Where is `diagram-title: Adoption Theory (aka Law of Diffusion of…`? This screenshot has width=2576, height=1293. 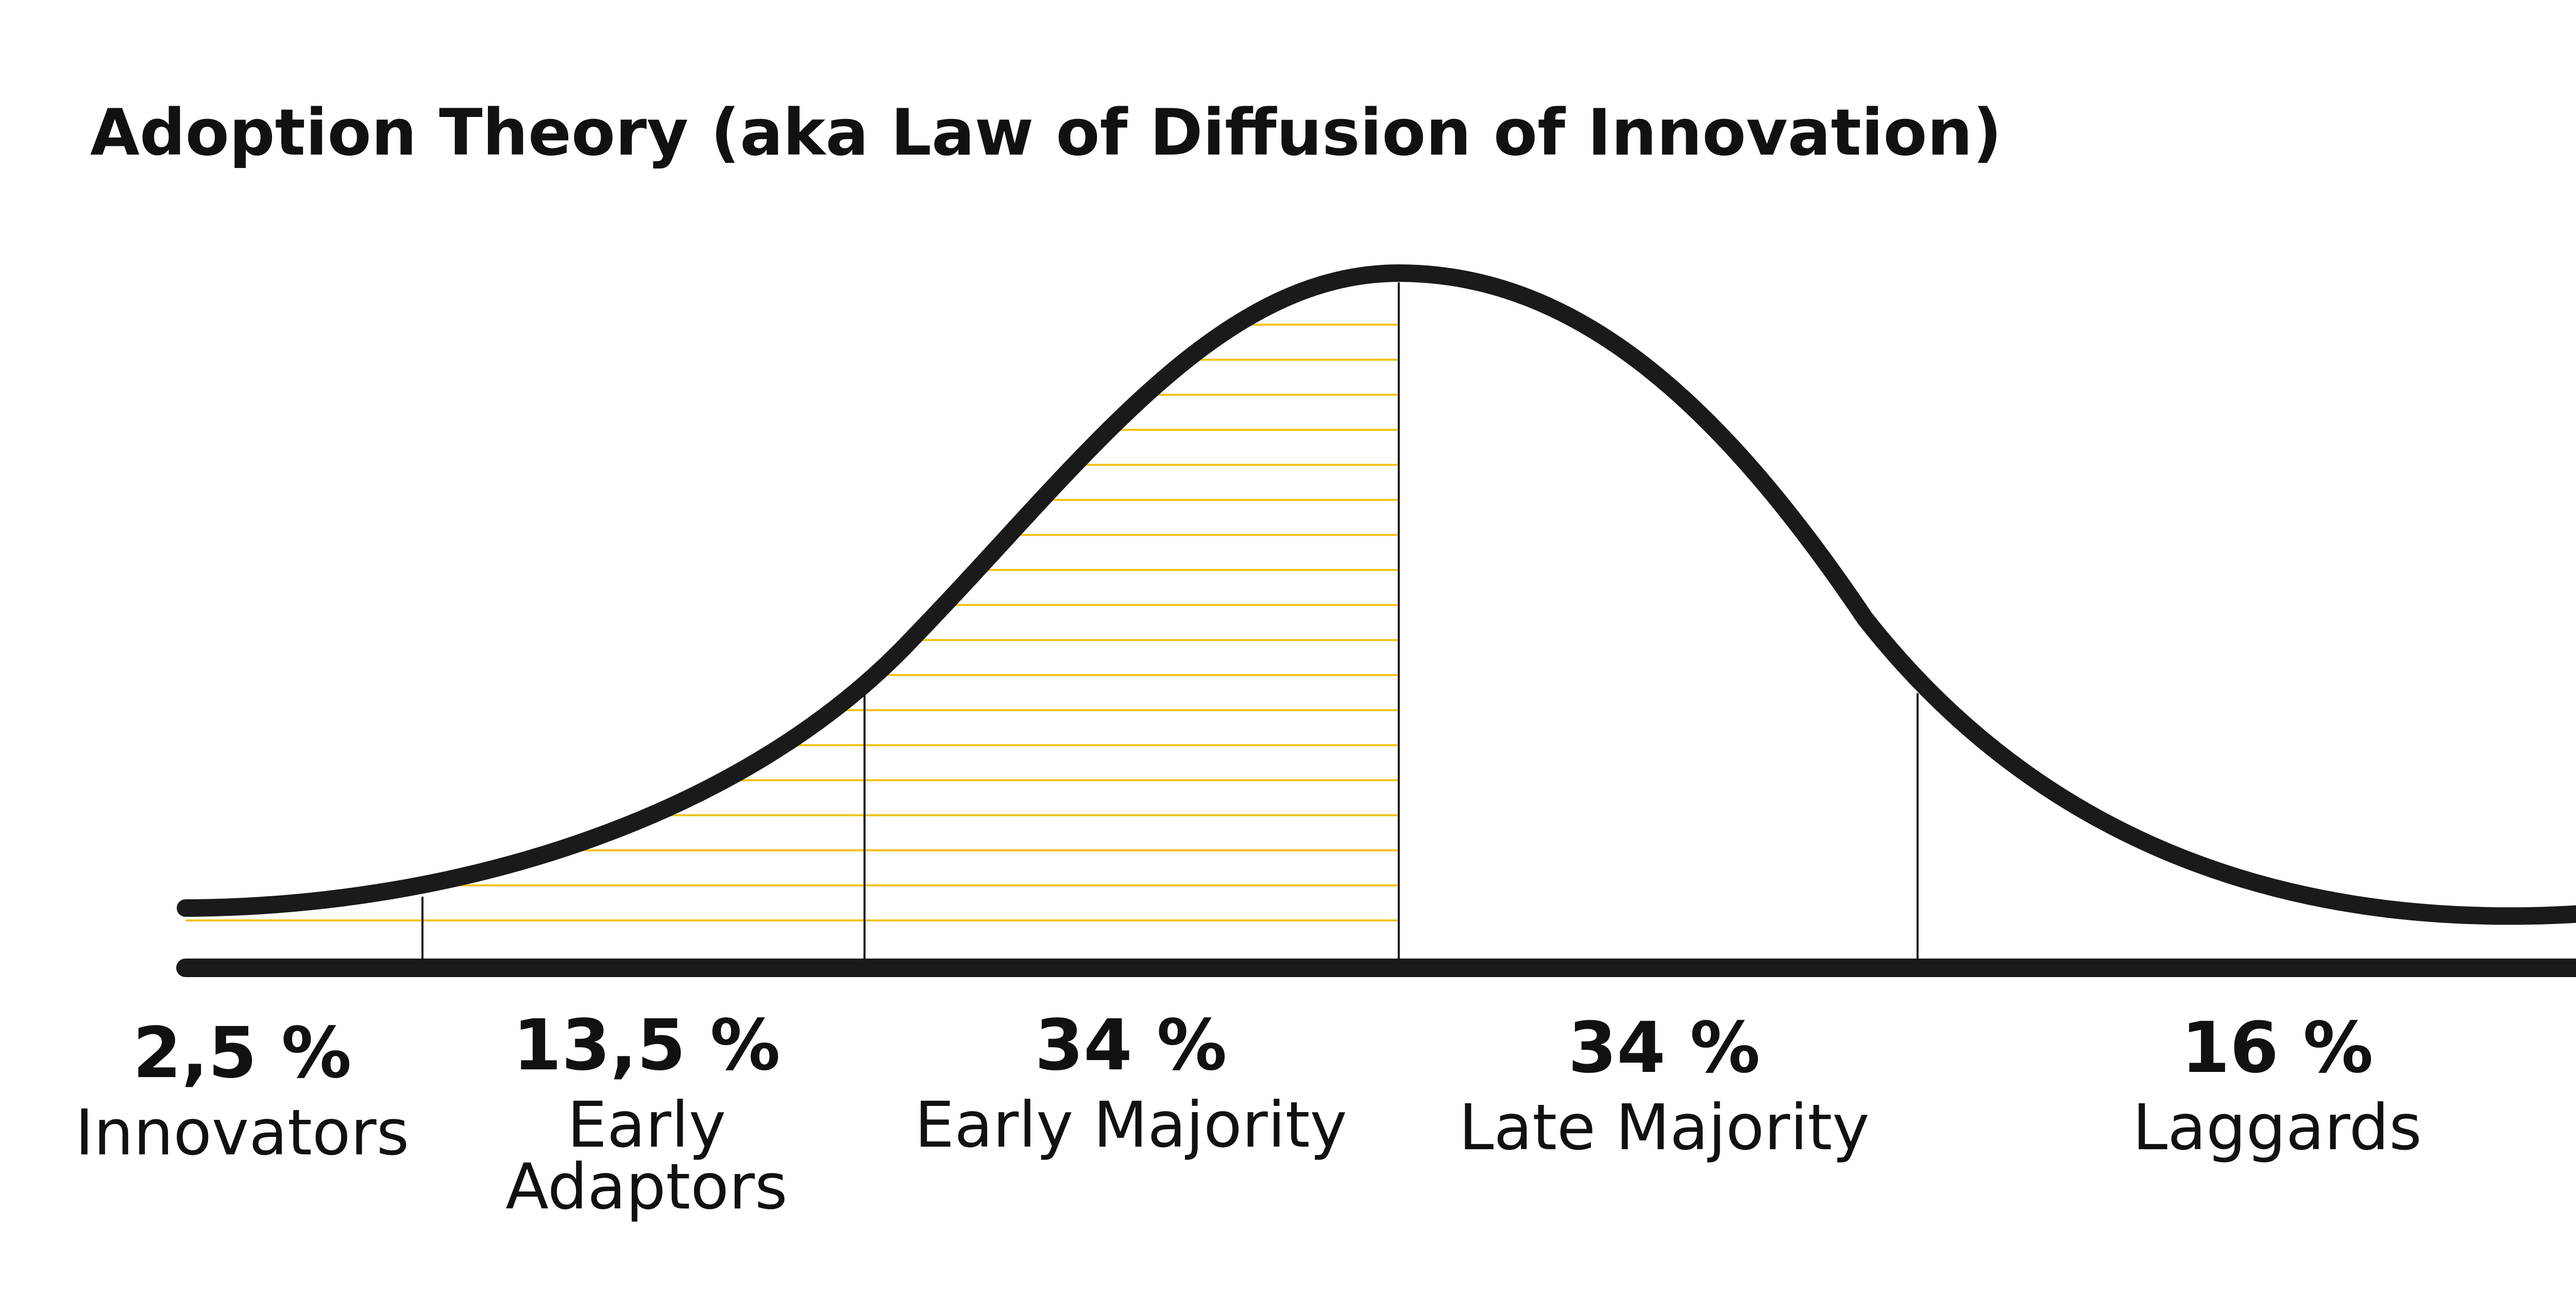 diagram-title: Adoption Theory (aka Law of Diffusion of… is located at coordinates (1046, 133).